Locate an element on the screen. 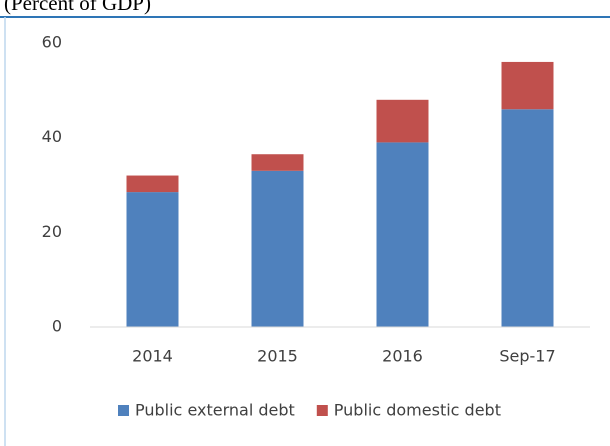 The image size is (610, 446). y-tick-label: 60 is located at coordinates (52, 42).